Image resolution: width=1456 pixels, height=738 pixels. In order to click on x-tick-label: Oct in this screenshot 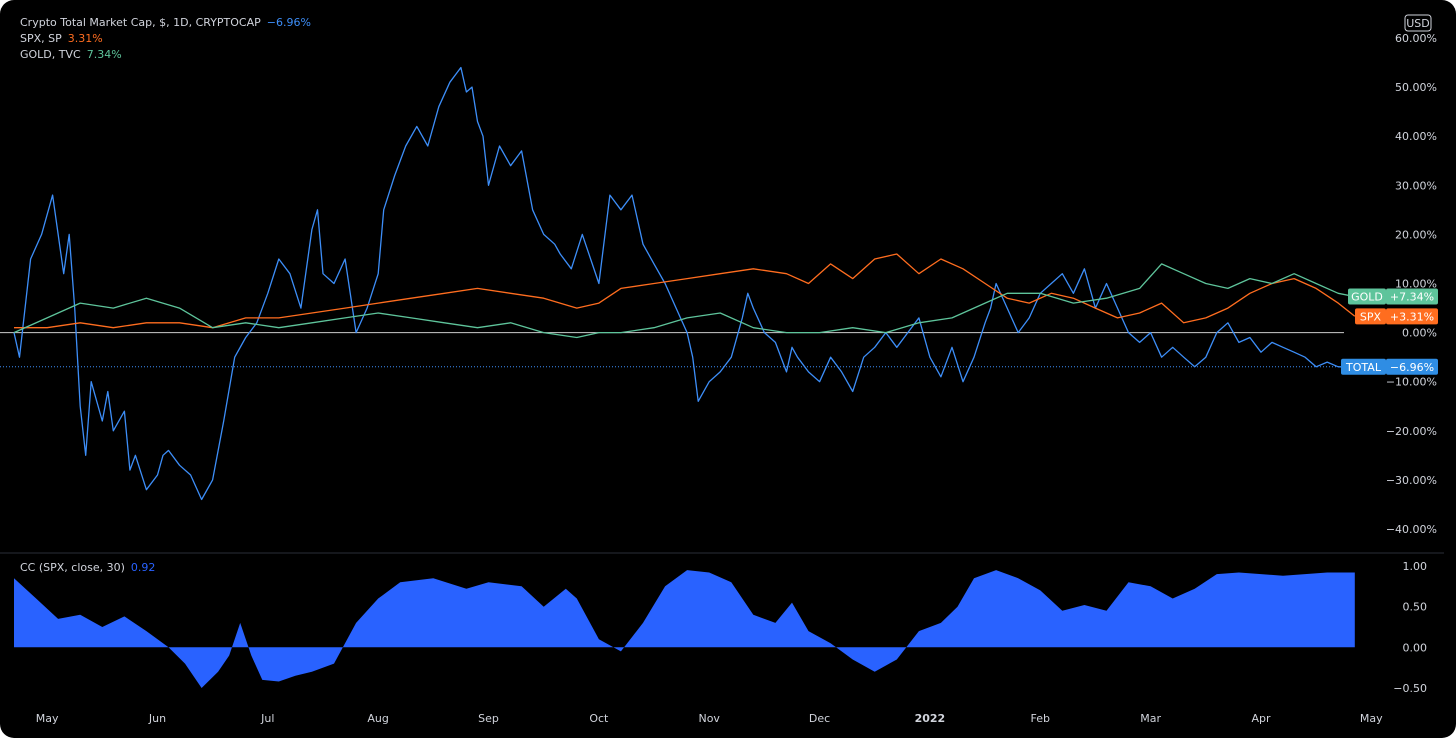, I will do `click(599, 718)`.